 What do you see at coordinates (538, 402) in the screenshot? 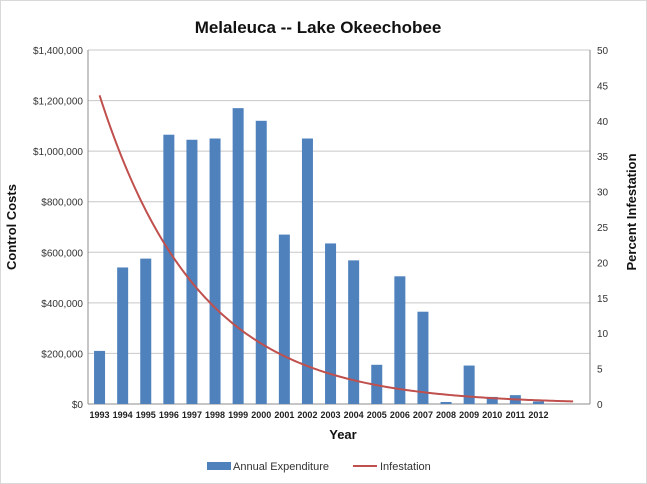
I see `bar-2012` at bounding box center [538, 402].